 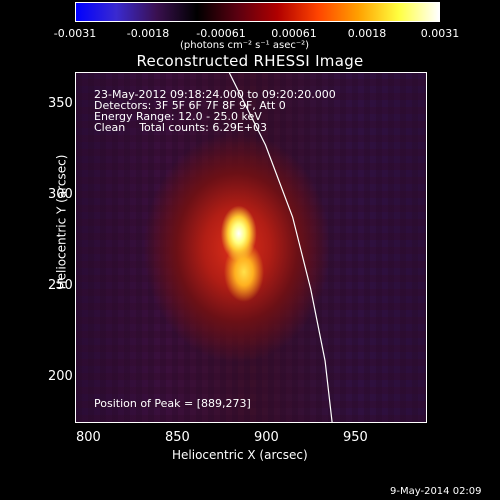 I want to click on y-tick-label: 250, so click(x=60, y=285).